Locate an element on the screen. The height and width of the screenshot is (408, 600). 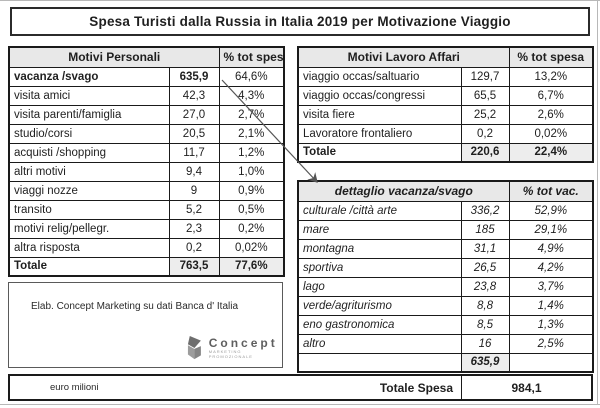
cell-pct: 4,9% is located at coordinates (551, 248).